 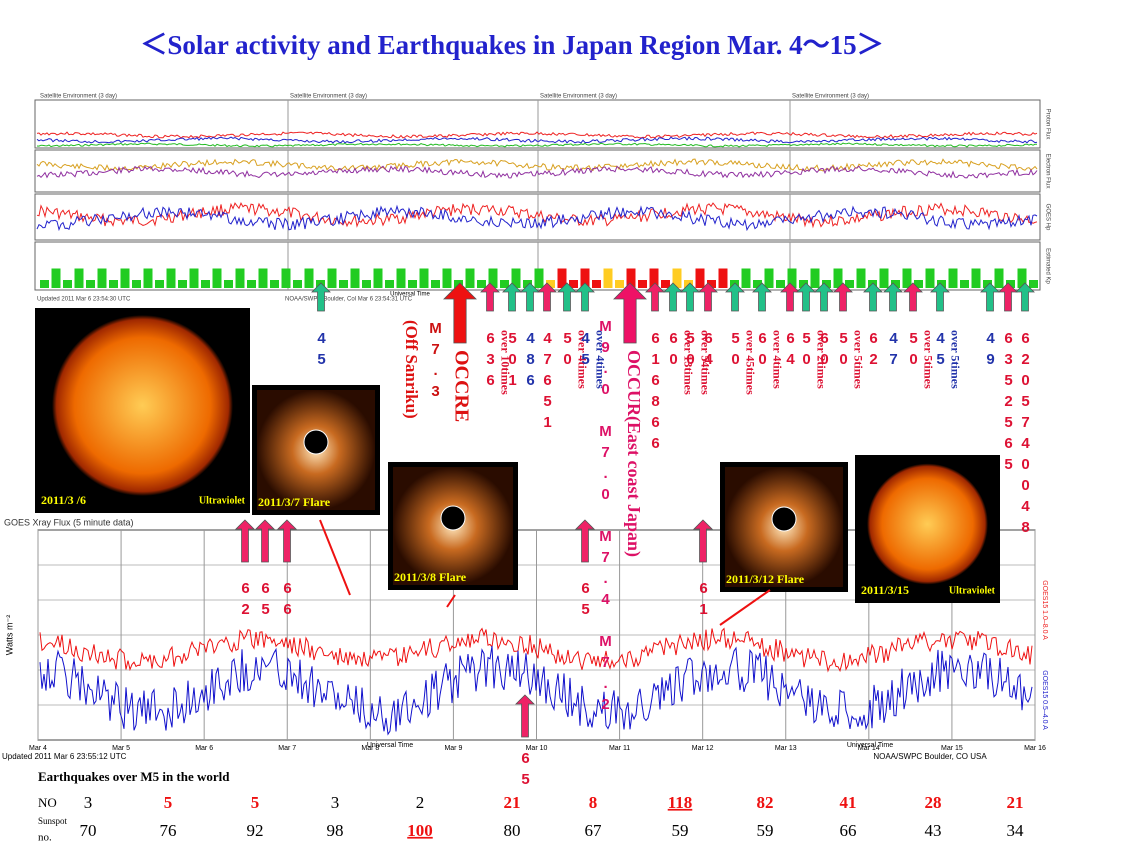 What do you see at coordinates (69, 522) in the screenshot?
I see `chart-title: GOES Xray Flux (5 minute data)` at bounding box center [69, 522].